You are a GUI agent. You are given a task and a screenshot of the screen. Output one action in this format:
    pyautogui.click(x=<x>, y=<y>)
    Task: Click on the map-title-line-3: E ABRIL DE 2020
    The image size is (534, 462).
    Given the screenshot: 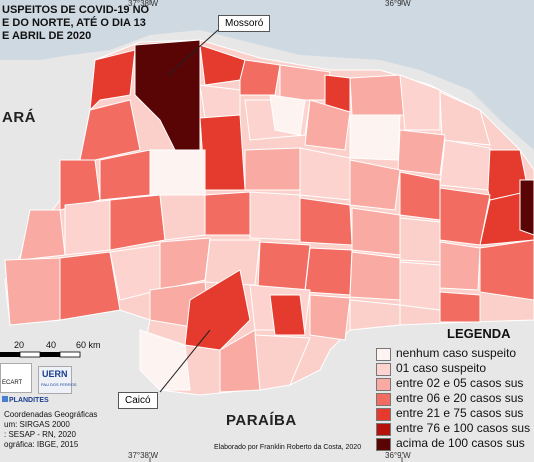 What is the action you would take?
    pyautogui.click(x=47, y=36)
    